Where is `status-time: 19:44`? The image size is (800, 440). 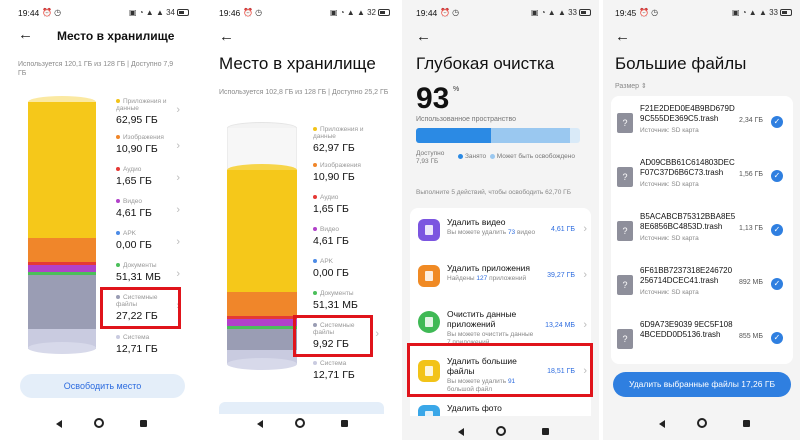 status-time: 19:44 is located at coordinates (29, 13).